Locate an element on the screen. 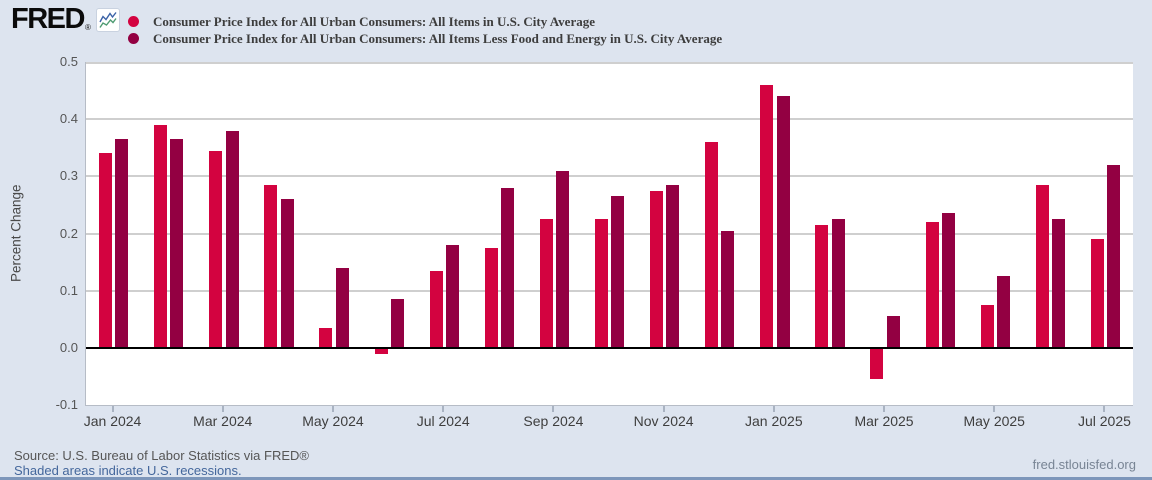 The image size is (1152, 480). y-tick-label: 0.0 is located at coordinates (68, 347).